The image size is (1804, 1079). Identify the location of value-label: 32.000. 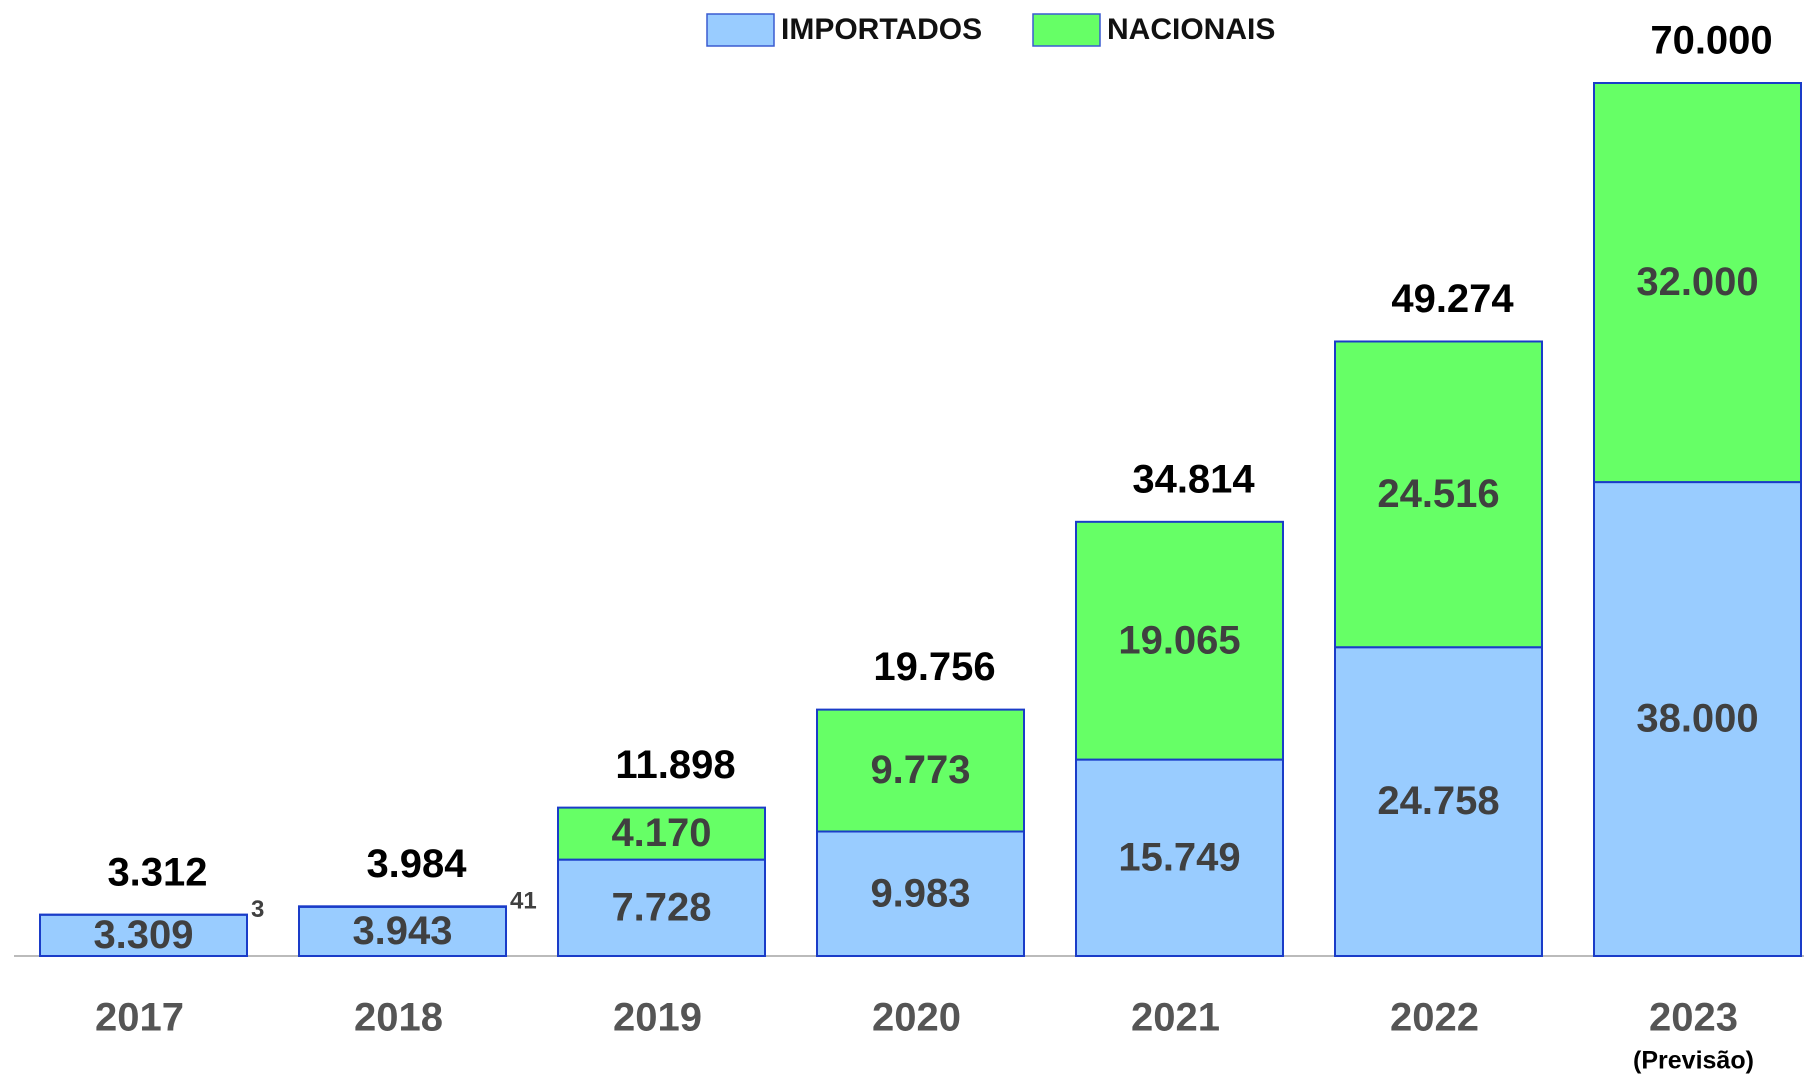
(1697, 282).